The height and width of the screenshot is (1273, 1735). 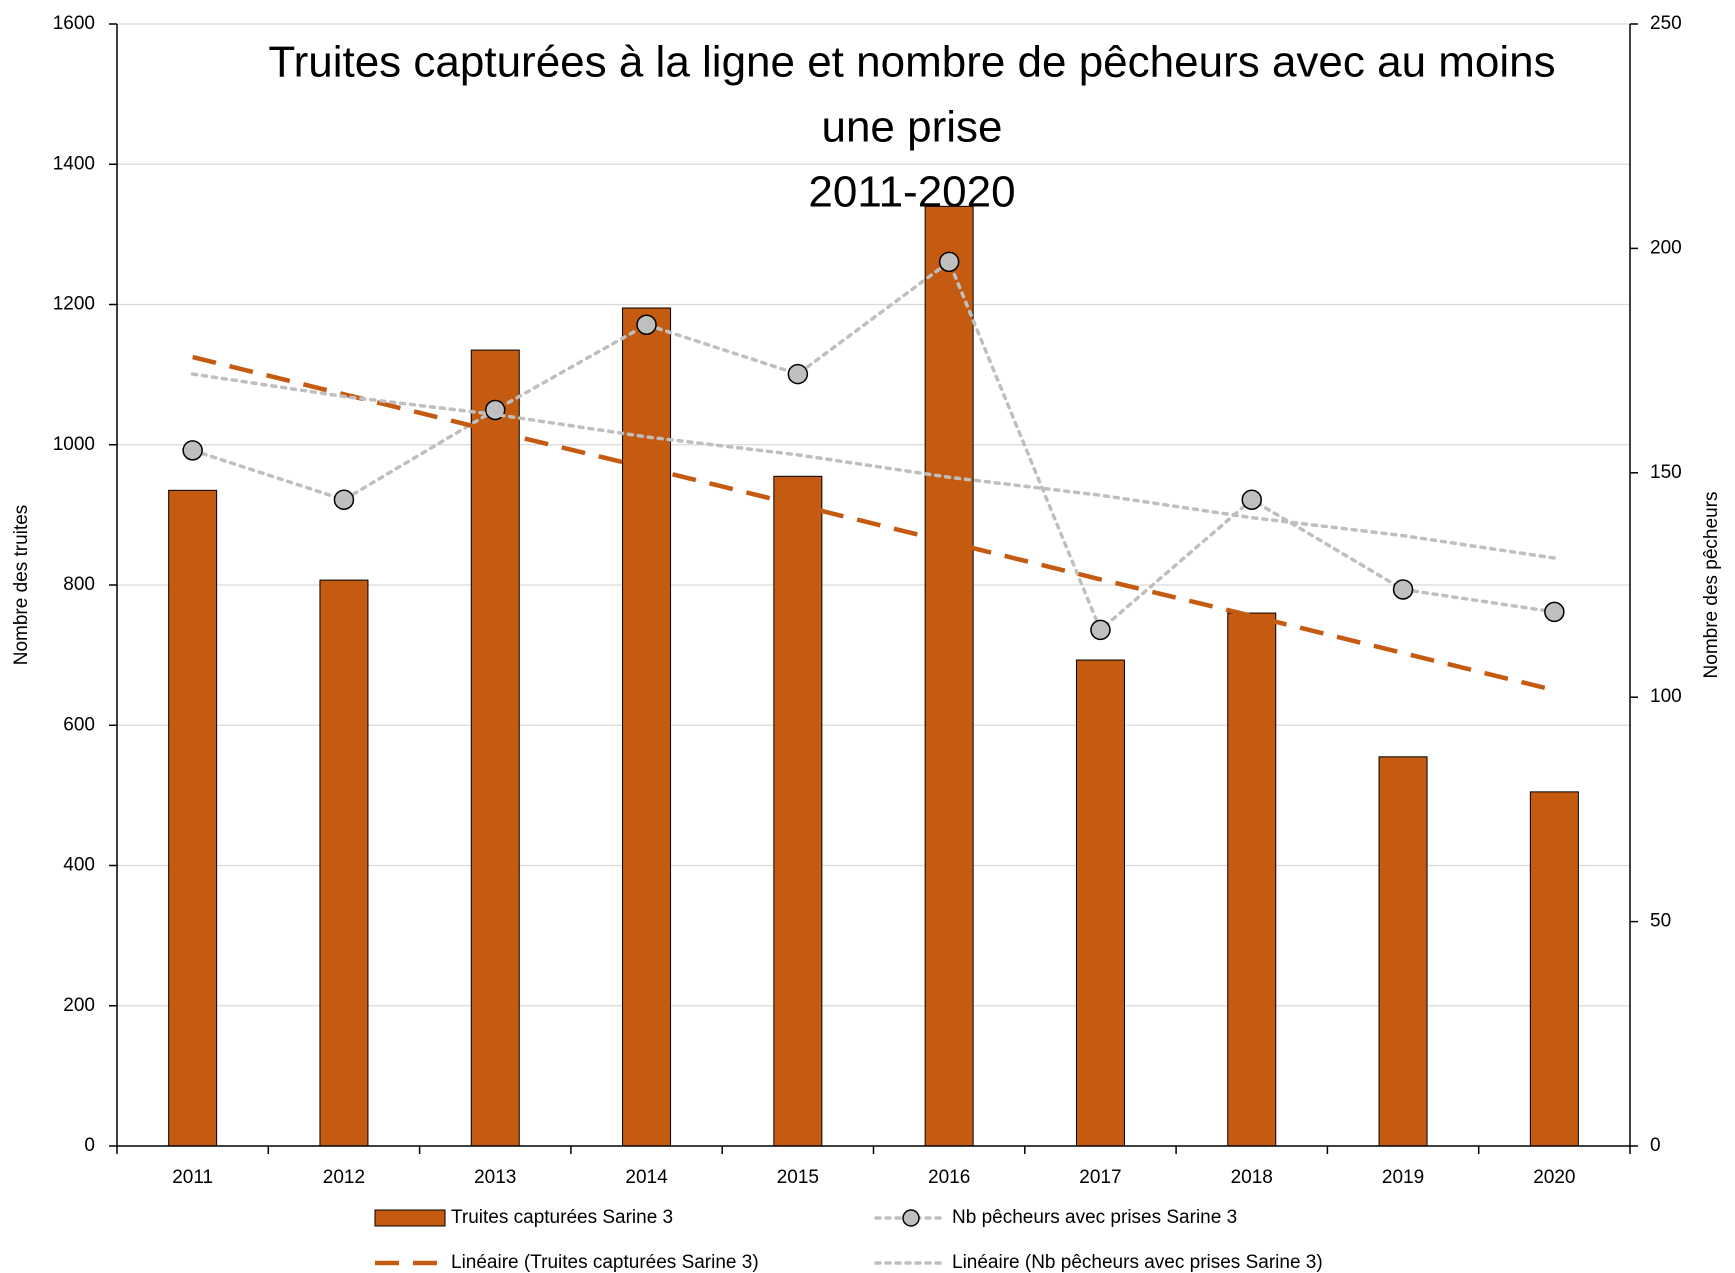 What do you see at coordinates (873, 466) in the screenshot?
I see `line` at bounding box center [873, 466].